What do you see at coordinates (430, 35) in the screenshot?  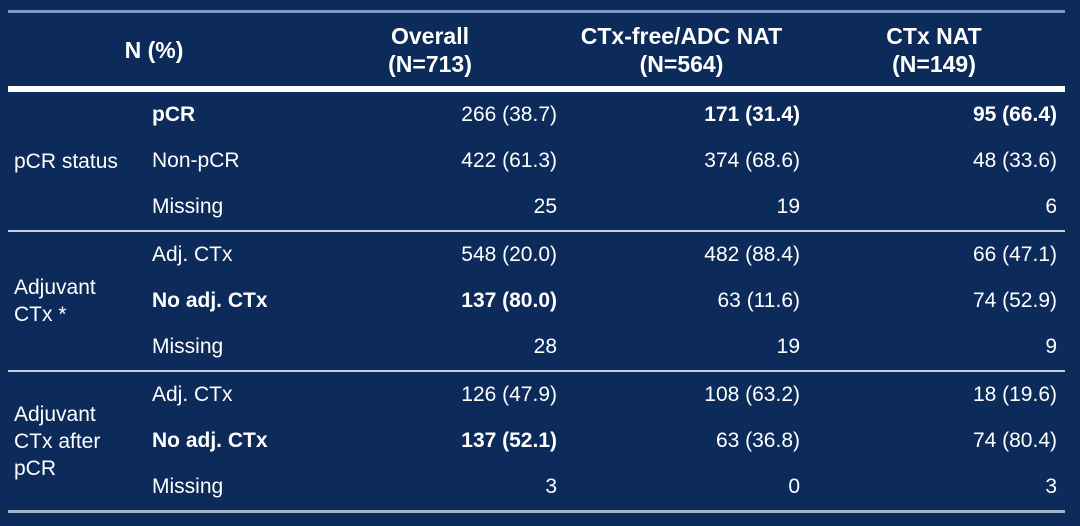 I see `header-overall-title: Overall` at bounding box center [430, 35].